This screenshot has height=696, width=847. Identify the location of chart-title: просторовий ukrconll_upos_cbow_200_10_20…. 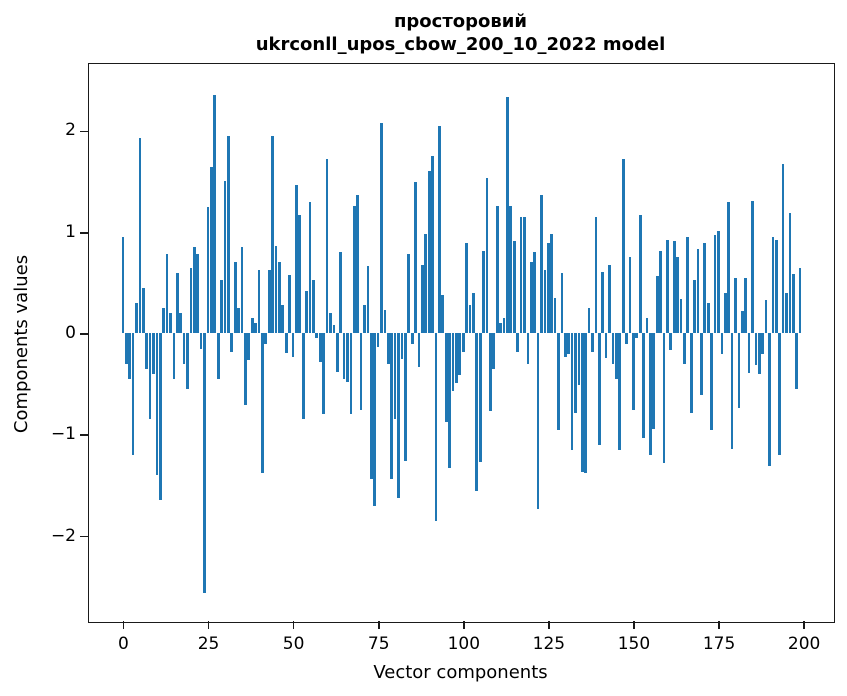
(460, 33).